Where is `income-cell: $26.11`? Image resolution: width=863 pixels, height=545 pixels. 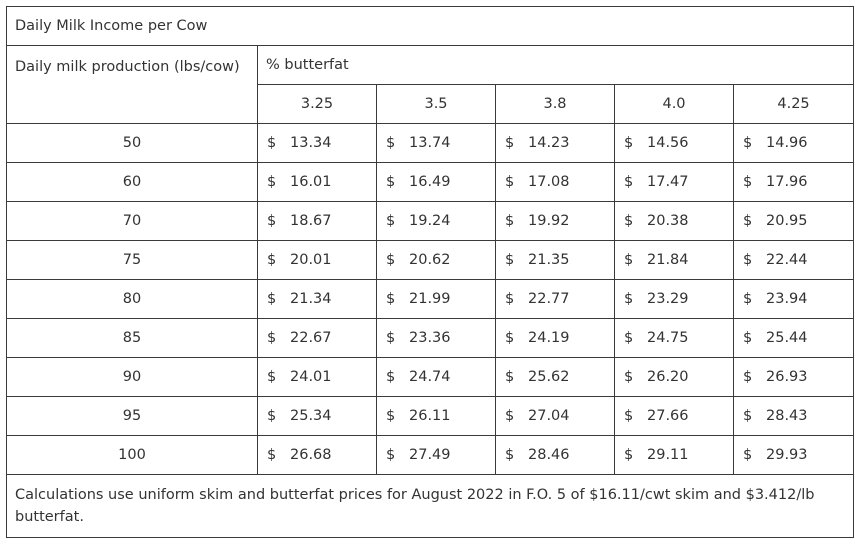
income-cell: $26.11 is located at coordinates (436, 416).